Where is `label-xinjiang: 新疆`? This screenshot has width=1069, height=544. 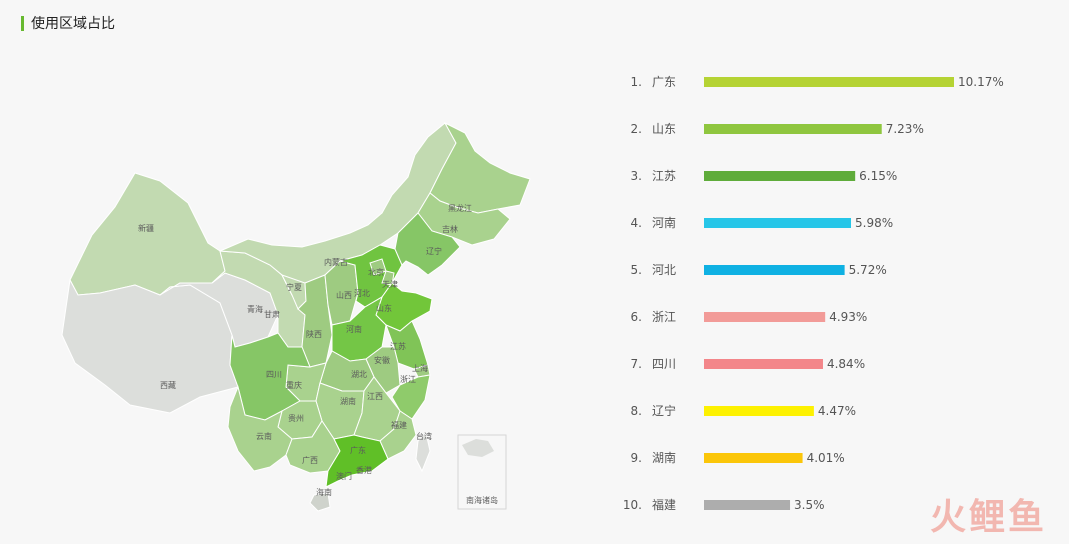 label-xinjiang: 新疆 is located at coordinates (146, 228).